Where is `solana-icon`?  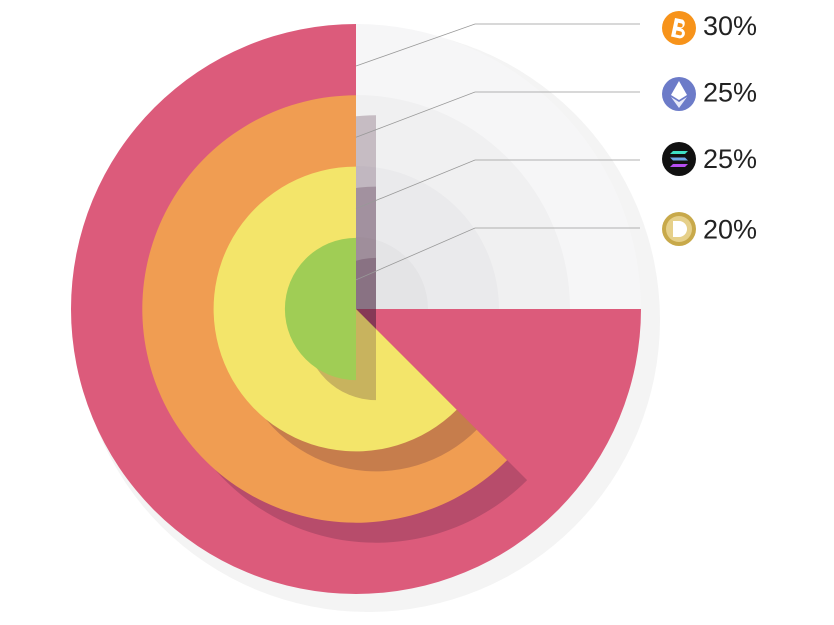 solana-icon is located at coordinates (679, 159).